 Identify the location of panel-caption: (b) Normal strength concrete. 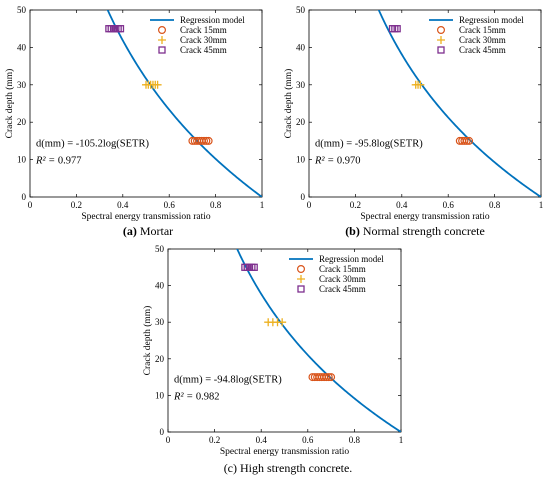
(415, 231).